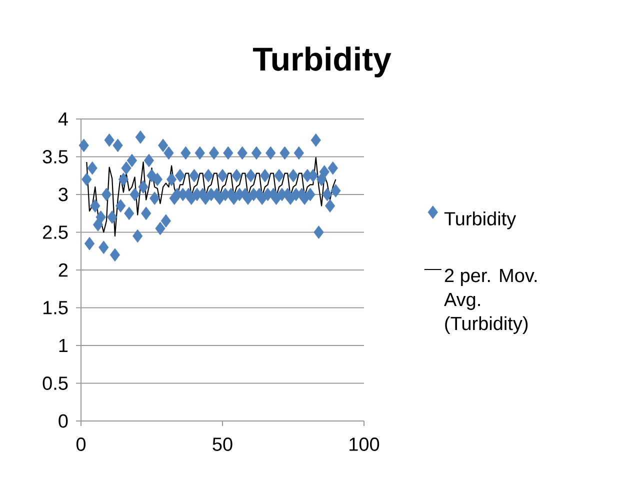 The image size is (635, 490). Describe the element at coordinates (63, 345) in the screenshot. I see `y-tick-label: 1` at that location.